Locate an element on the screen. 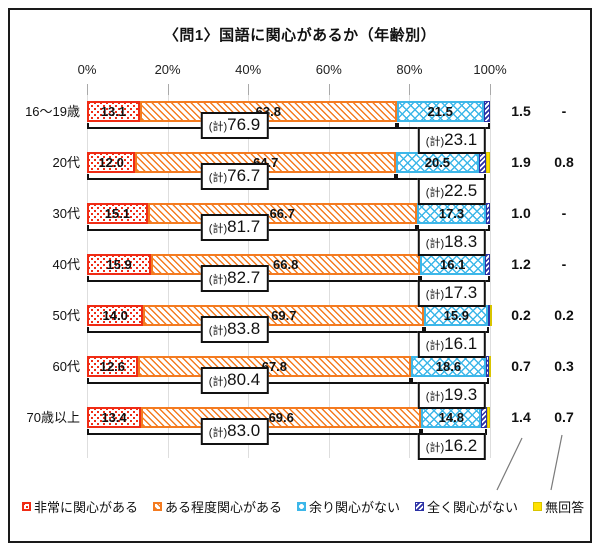 This screenshot has height=551, width=600. age-label: 60代 is located at coordinates (66, 366).